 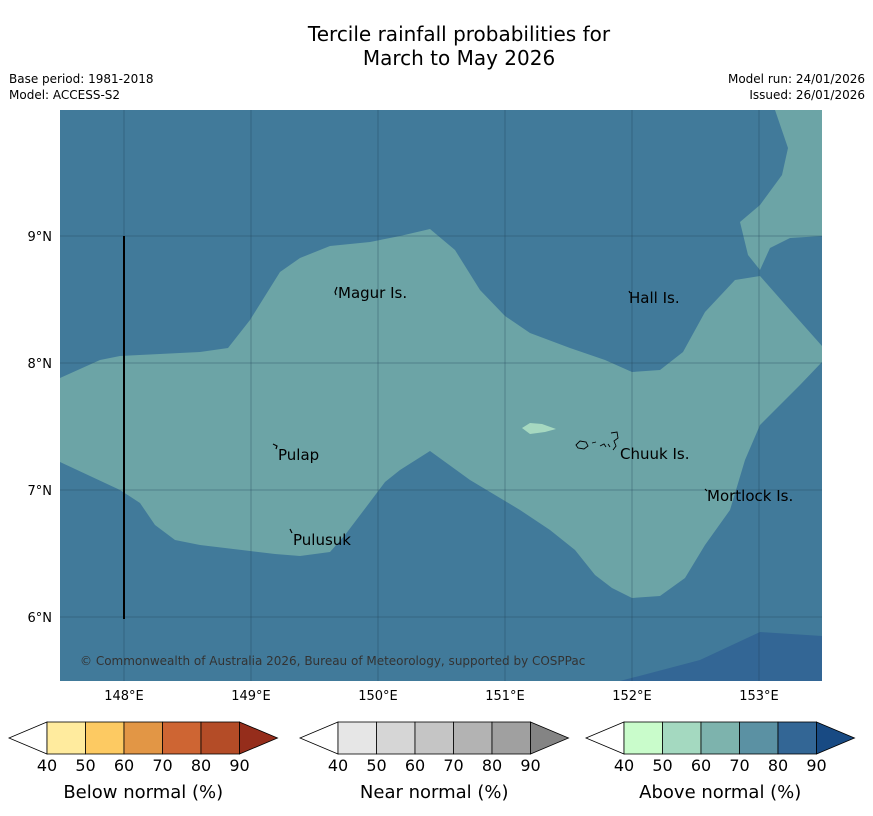 I want to click on colorbar-below-tick: 80, so click(x=201, y=765).